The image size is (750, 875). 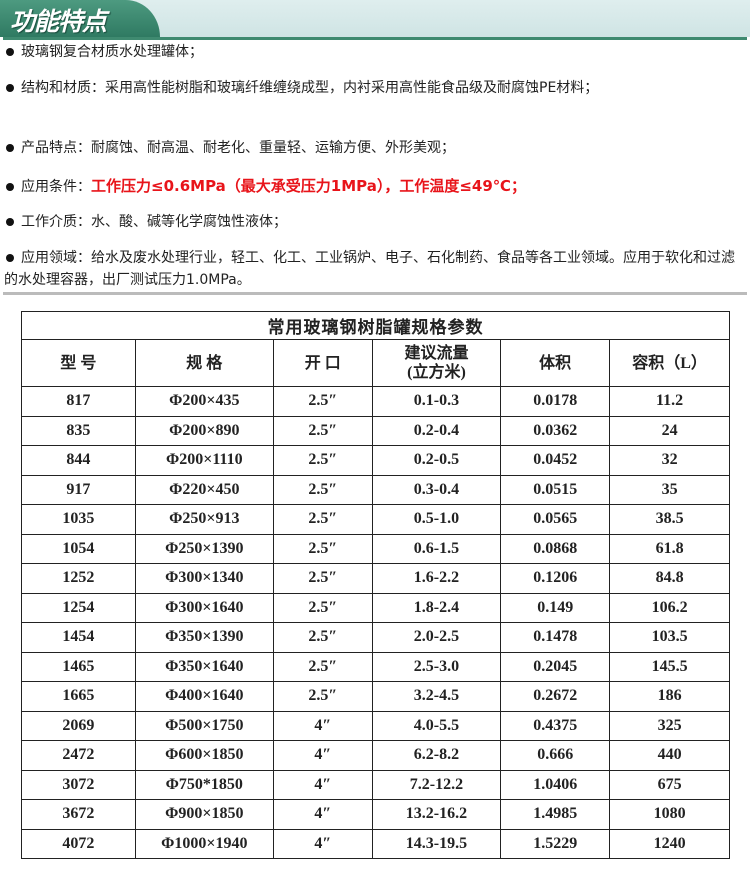 I want to click on table-cell: Φ250×1390, so click(x=204, y=548).